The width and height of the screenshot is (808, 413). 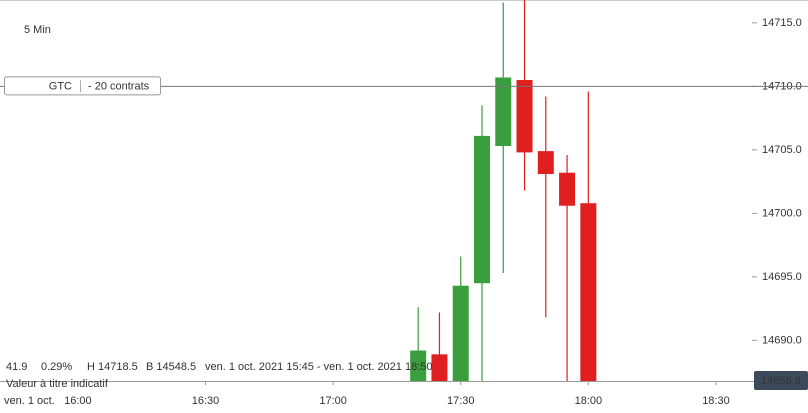 What do you see at coordinates (57, 384) in the screenshot?
I see `info-note: Valeur à titre indicatif` at bounding box center [57, 384].